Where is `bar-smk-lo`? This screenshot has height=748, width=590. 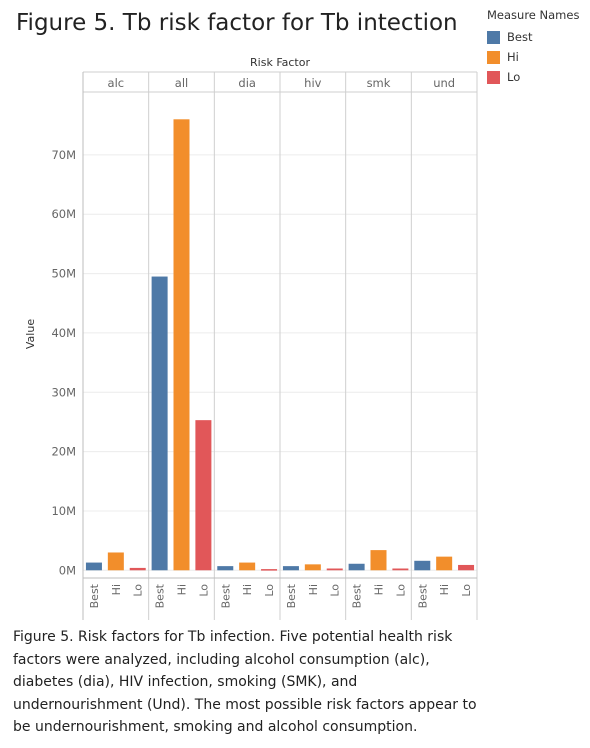 bar-smk-lo is located at coordinates (400, 570).